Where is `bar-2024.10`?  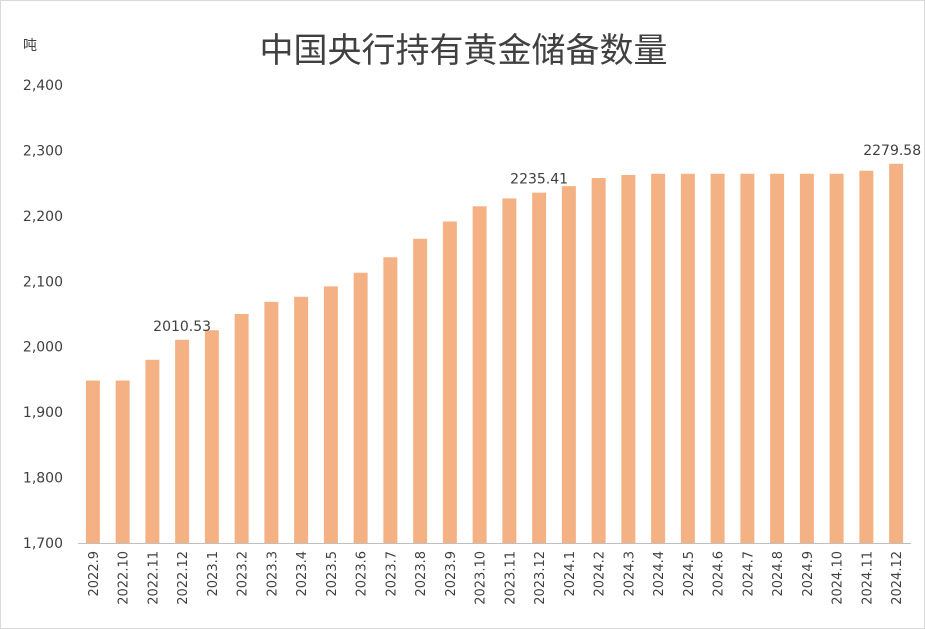
bar-2024.10 is located at coordinates (836, 358).